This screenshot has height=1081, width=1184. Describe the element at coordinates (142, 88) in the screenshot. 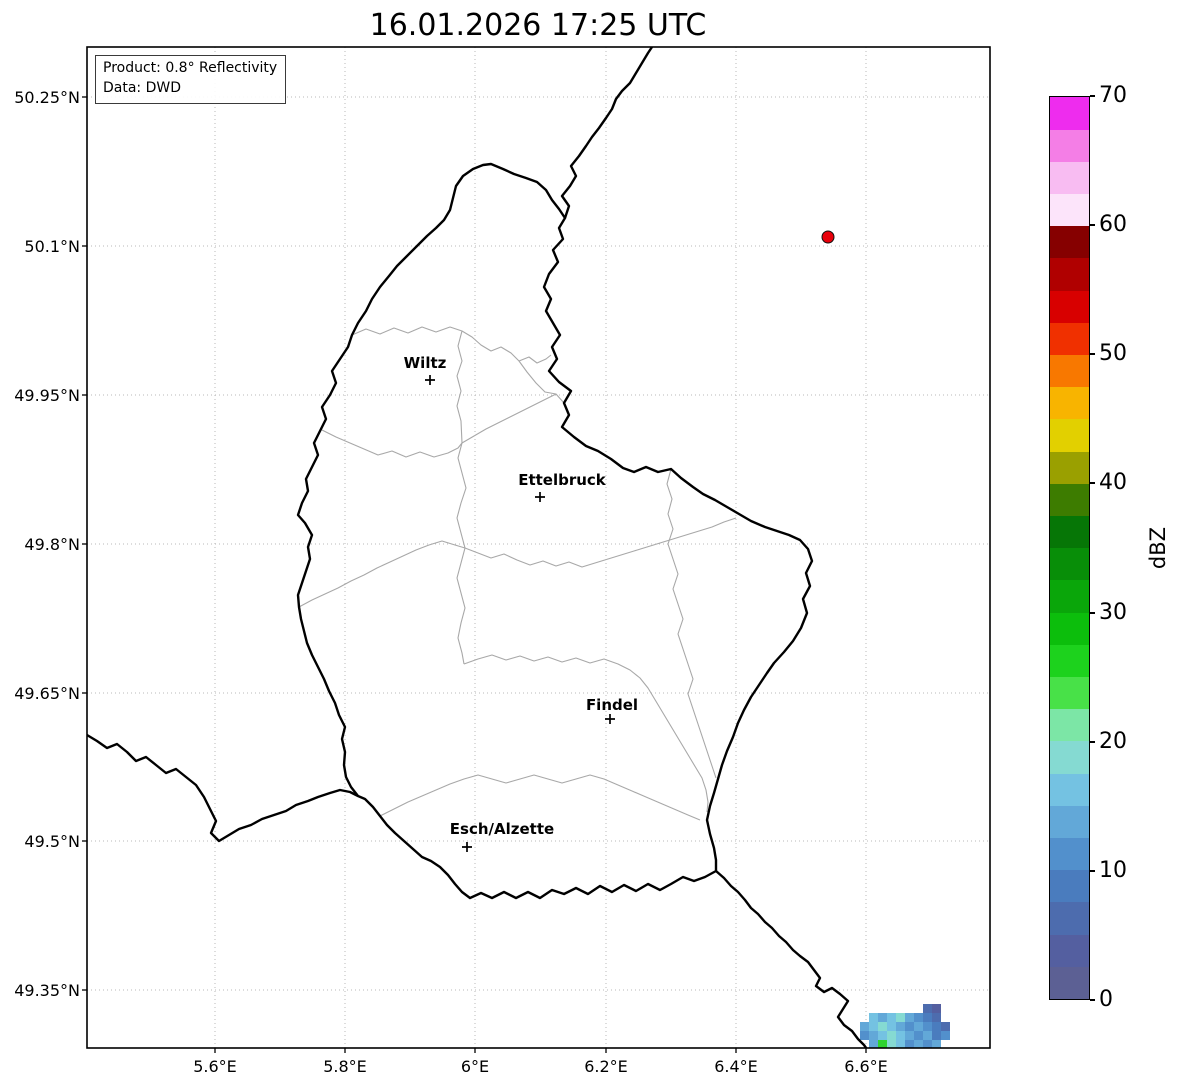

I see `data-source-label: Data: DWD` at that location.